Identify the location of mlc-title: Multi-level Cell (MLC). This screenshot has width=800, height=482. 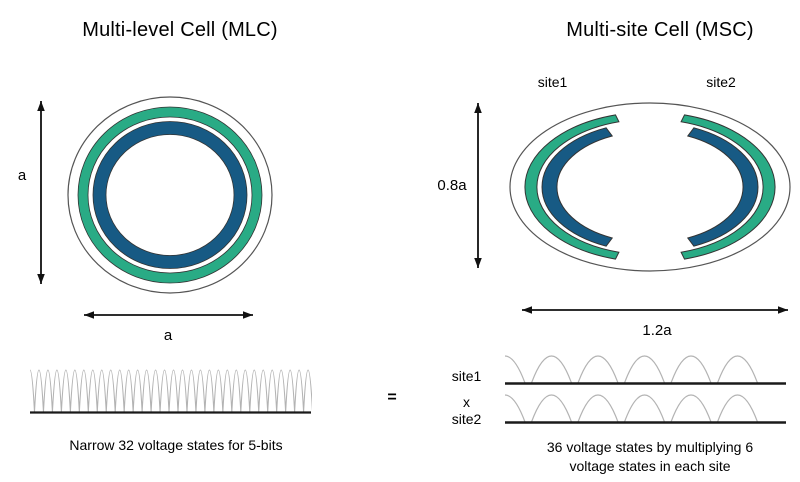
(180, 30).